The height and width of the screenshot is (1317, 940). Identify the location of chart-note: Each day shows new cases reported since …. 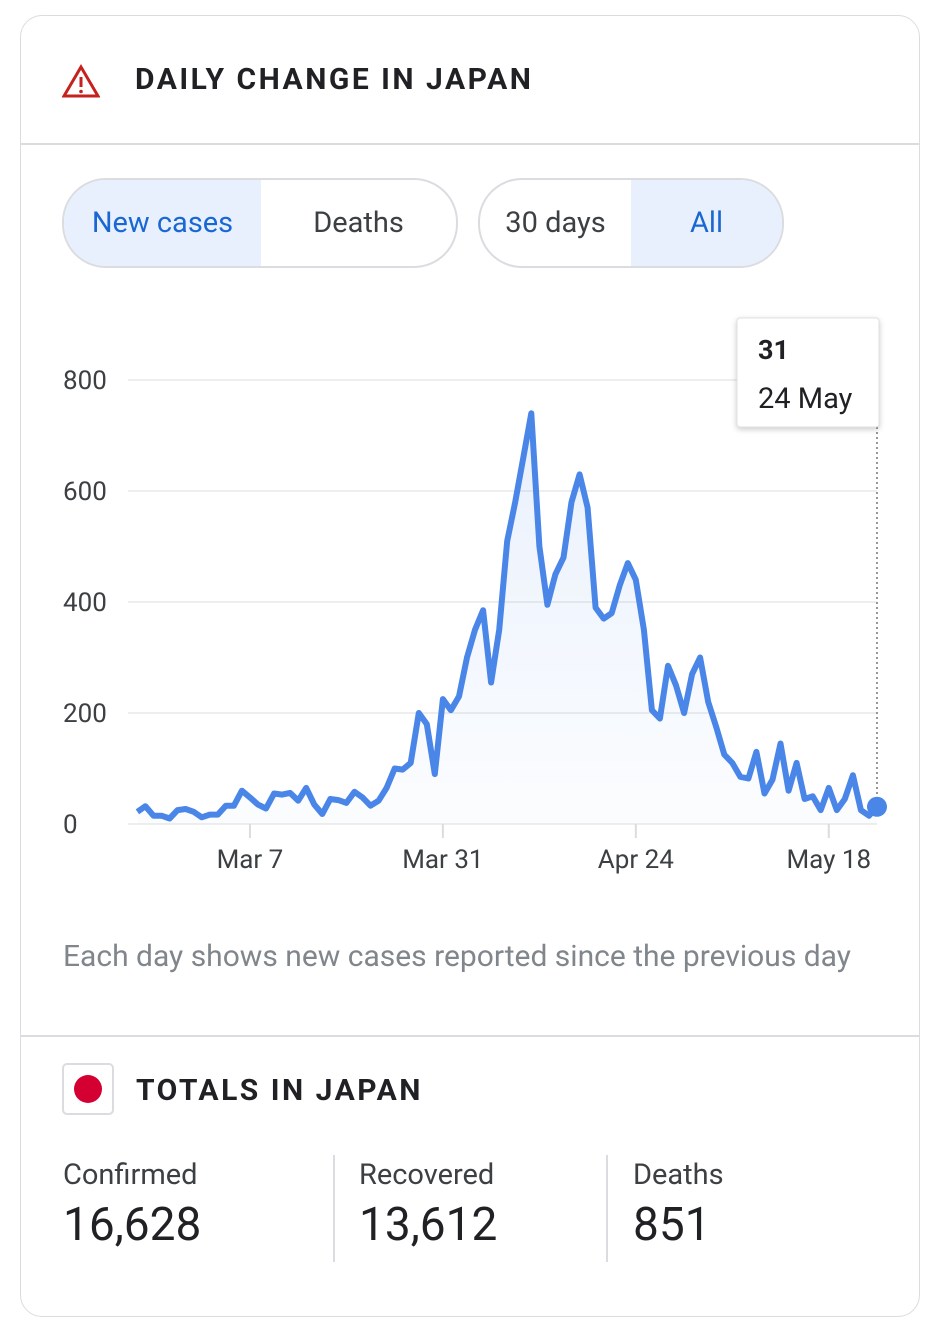
(457, 956).